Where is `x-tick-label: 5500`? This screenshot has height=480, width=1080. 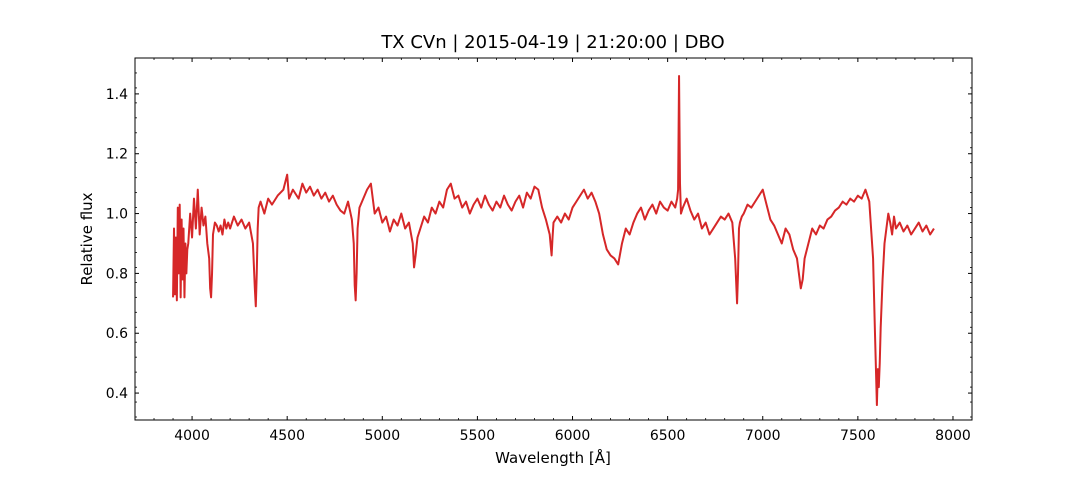
x-tick-label: 5500 is located at coordinates (478, 436).